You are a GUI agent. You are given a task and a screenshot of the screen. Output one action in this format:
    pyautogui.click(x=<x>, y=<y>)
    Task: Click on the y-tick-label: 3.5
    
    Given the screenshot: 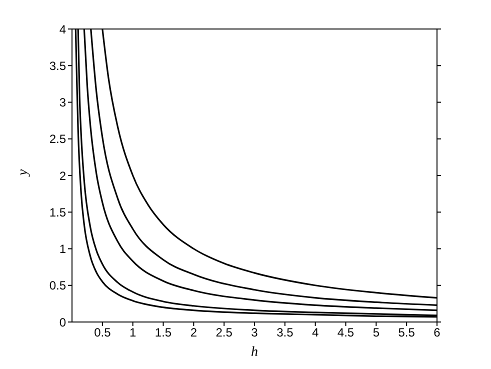 What is the action you would take?
    pyautogui.click(x=57, y=65)
    